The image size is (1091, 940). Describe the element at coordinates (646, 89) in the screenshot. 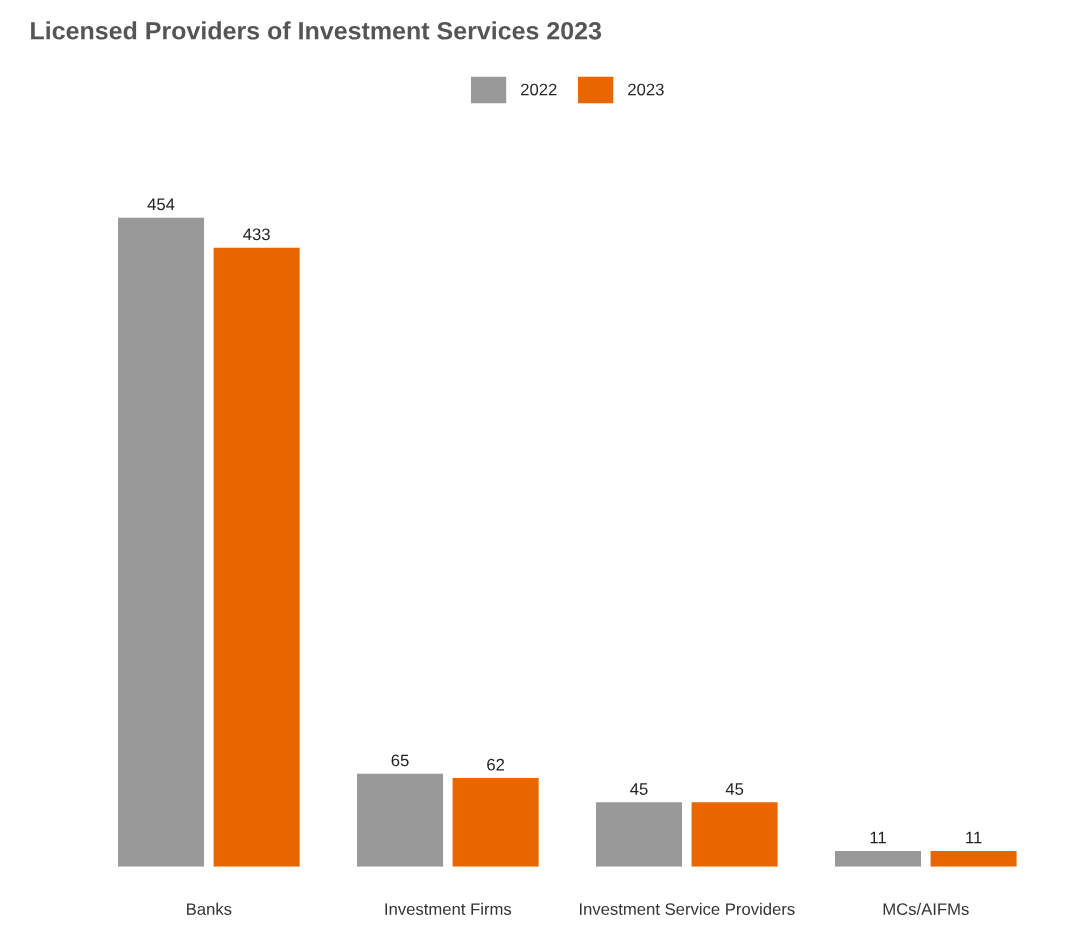

I see `legend-label: 2023` at that location.